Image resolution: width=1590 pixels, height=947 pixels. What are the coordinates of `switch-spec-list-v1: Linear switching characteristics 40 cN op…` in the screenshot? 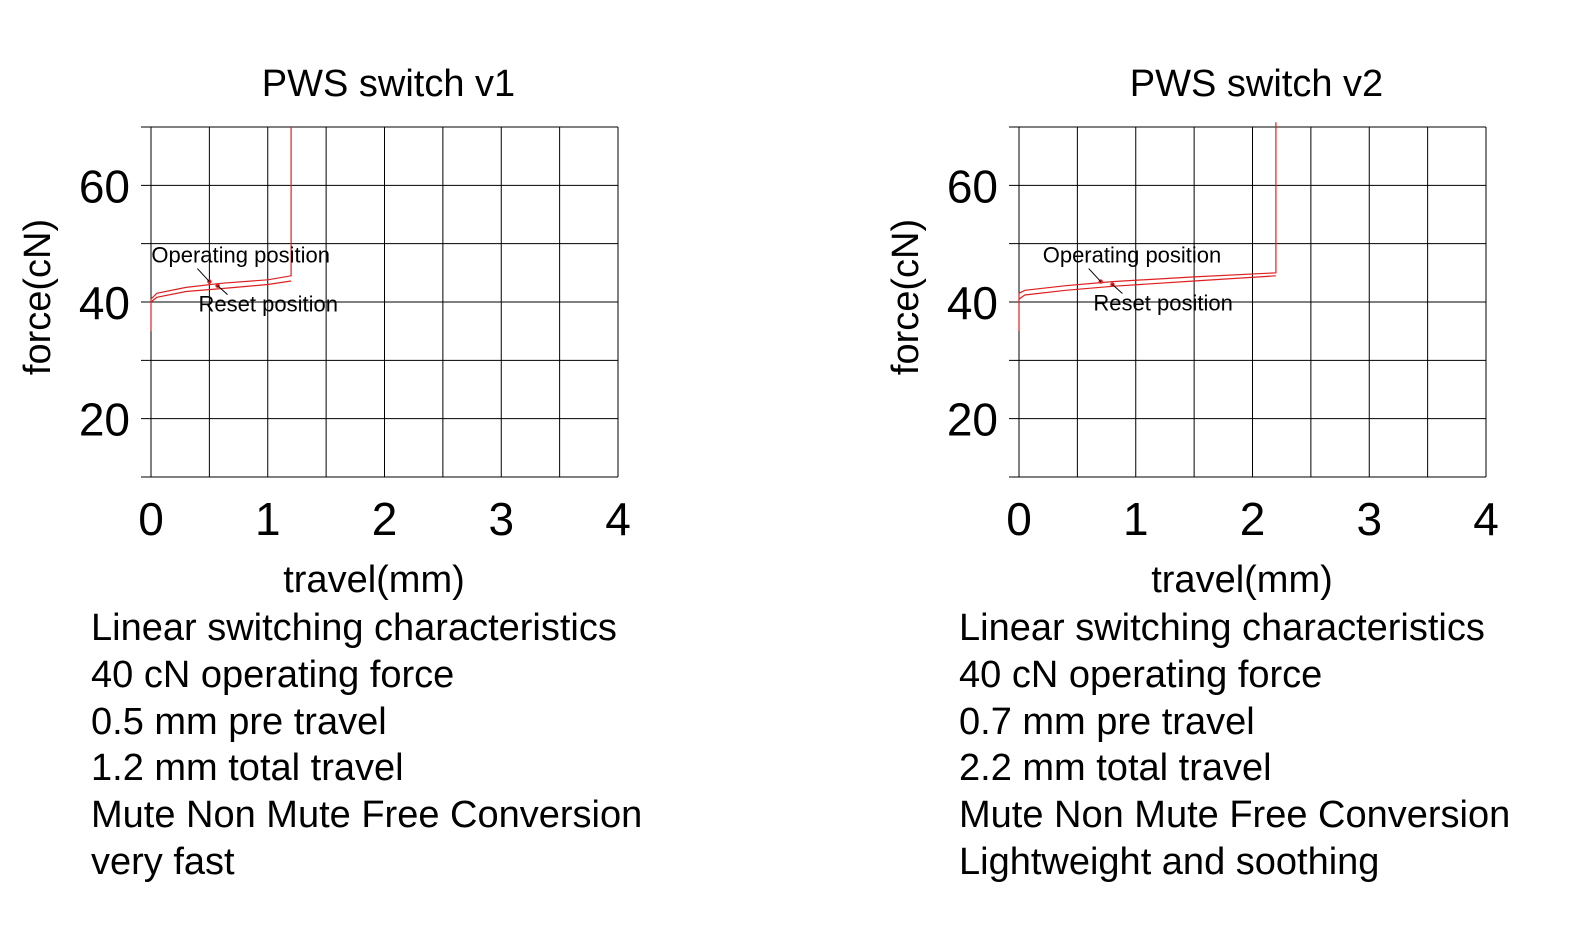 It's located at (366, 745).